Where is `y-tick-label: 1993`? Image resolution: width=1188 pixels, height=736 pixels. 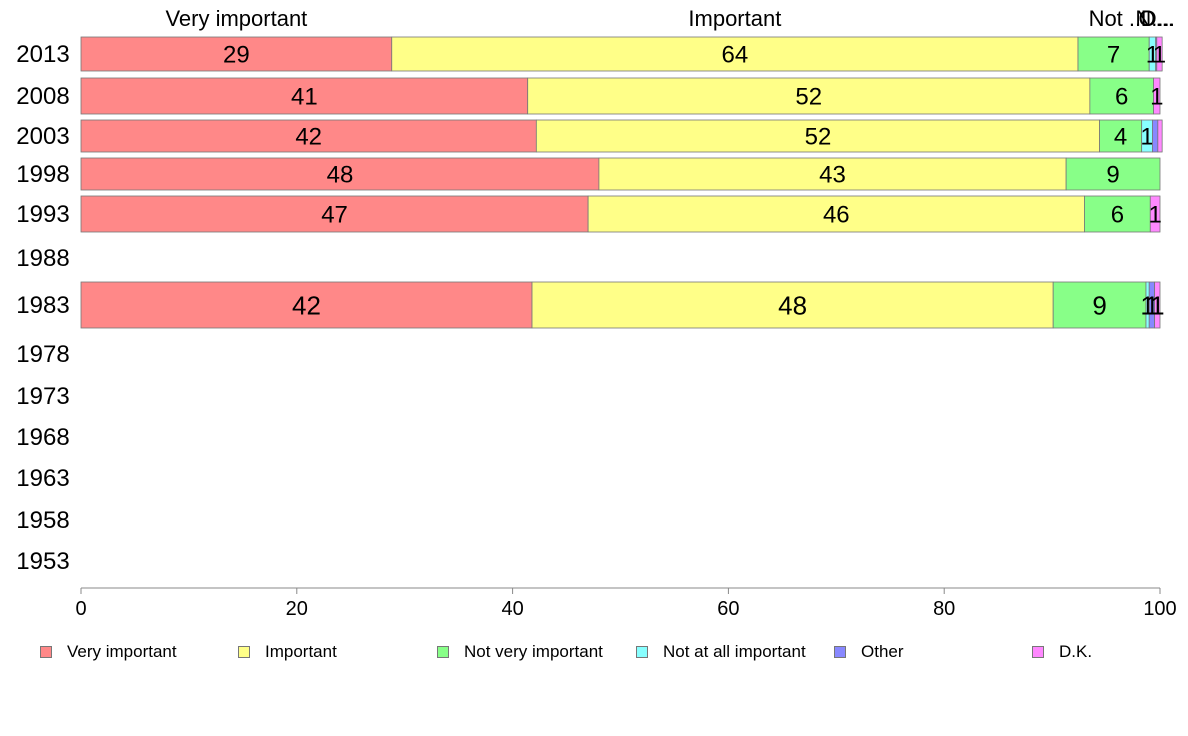 y-tick-label: 1993 is located at coordinates (42, 214).